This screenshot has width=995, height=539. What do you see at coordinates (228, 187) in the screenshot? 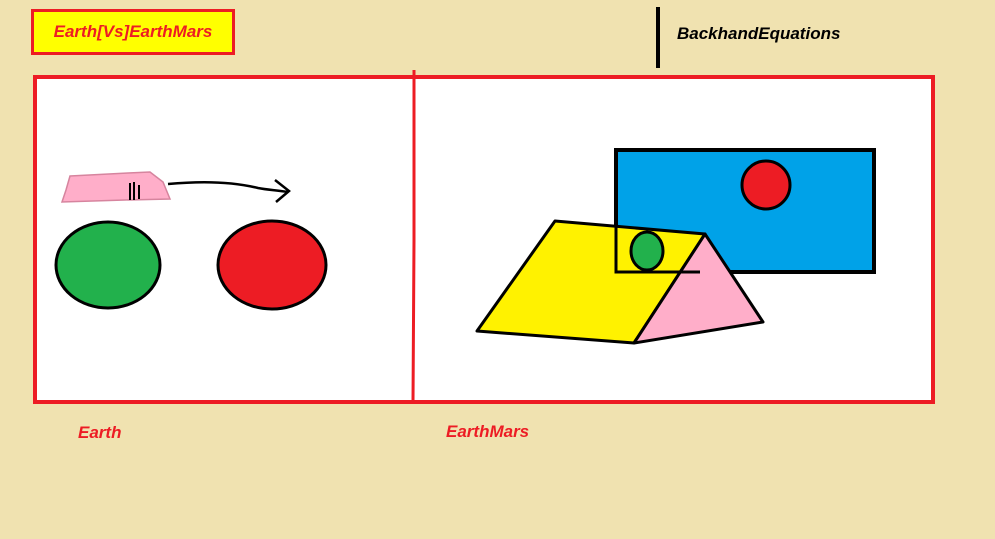
I see `arrow-line` at bounding box center [228, 187].